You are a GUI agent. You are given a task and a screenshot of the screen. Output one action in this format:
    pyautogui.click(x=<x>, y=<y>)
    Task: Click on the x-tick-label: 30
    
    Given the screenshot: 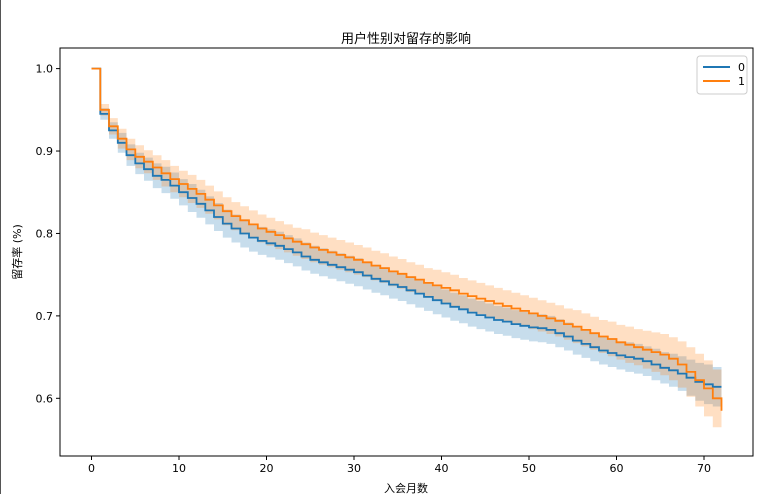 What is the action you would take?
    pyautogui.click(x=354, y=468)
    